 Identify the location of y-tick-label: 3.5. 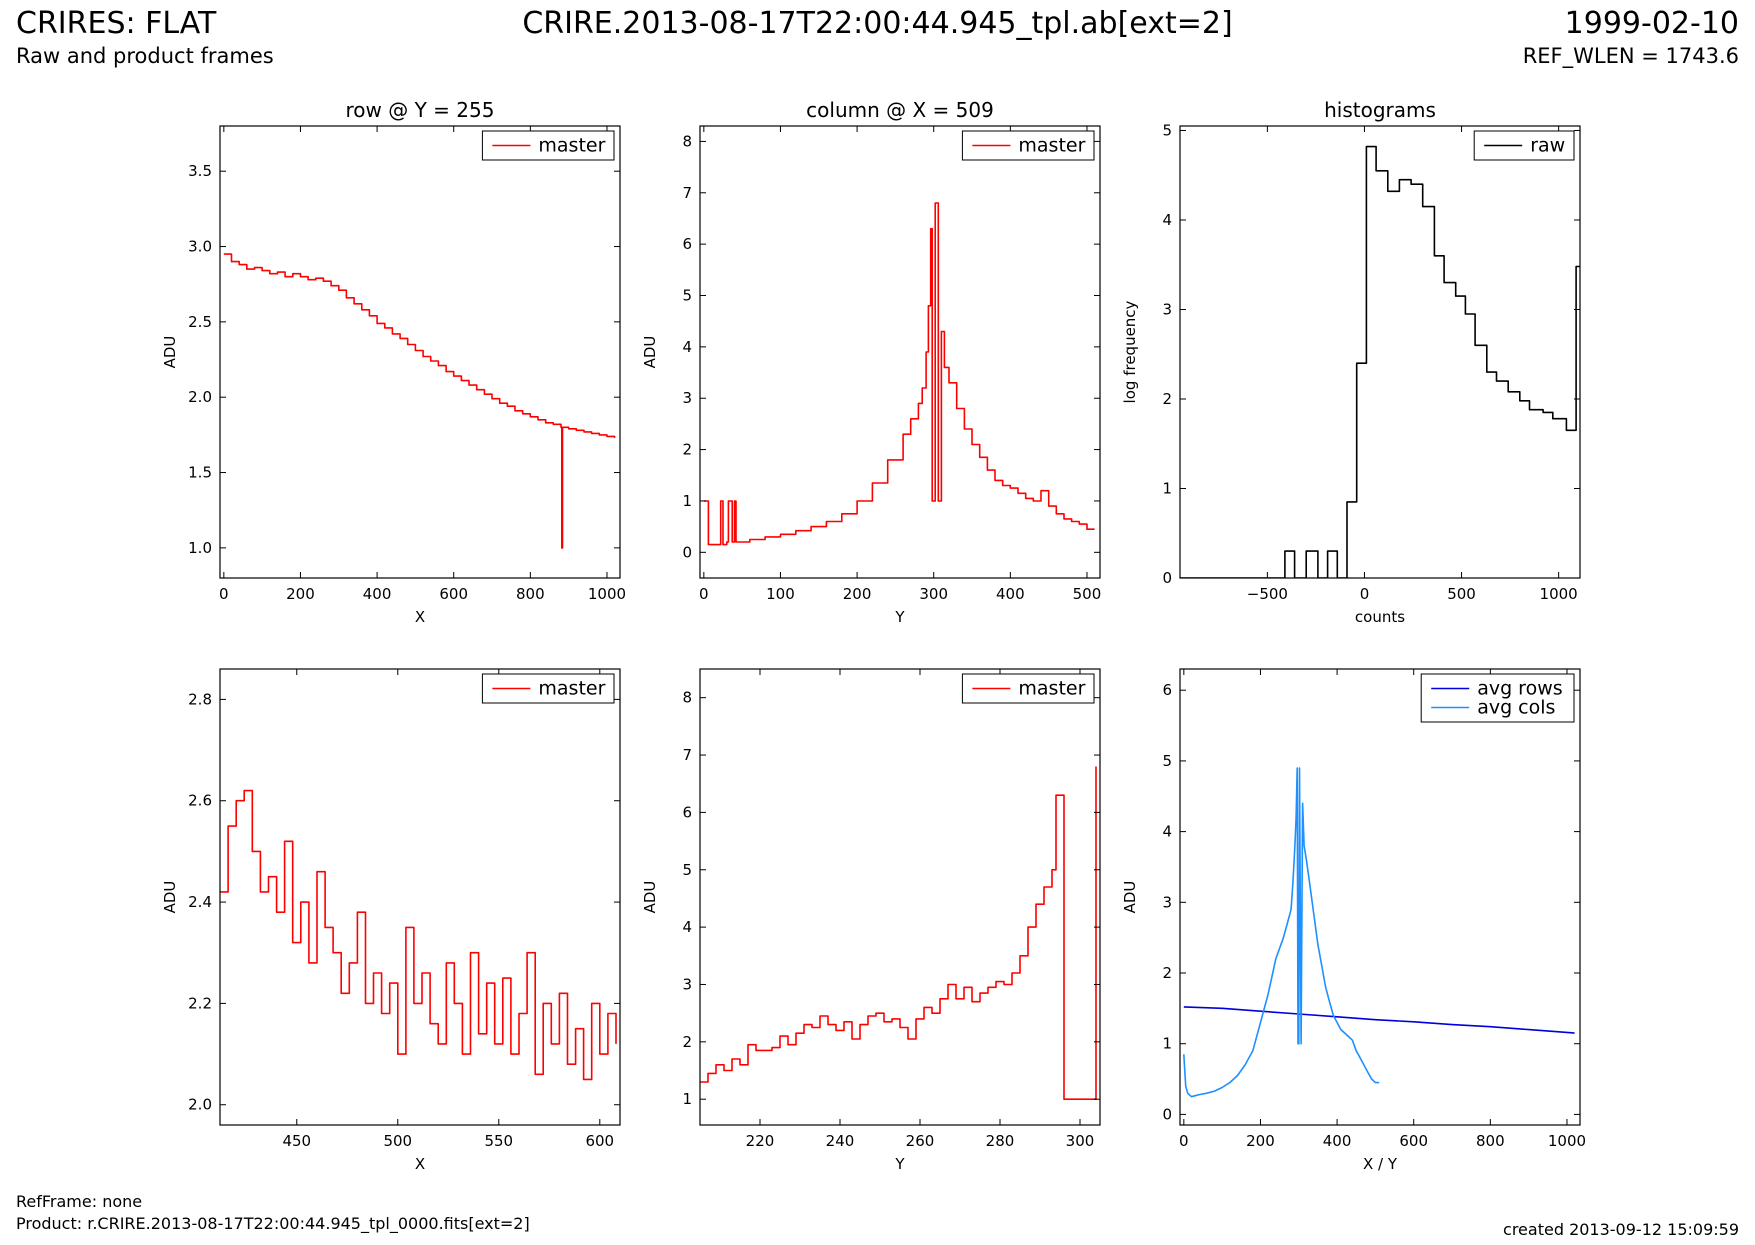
(200, 171).